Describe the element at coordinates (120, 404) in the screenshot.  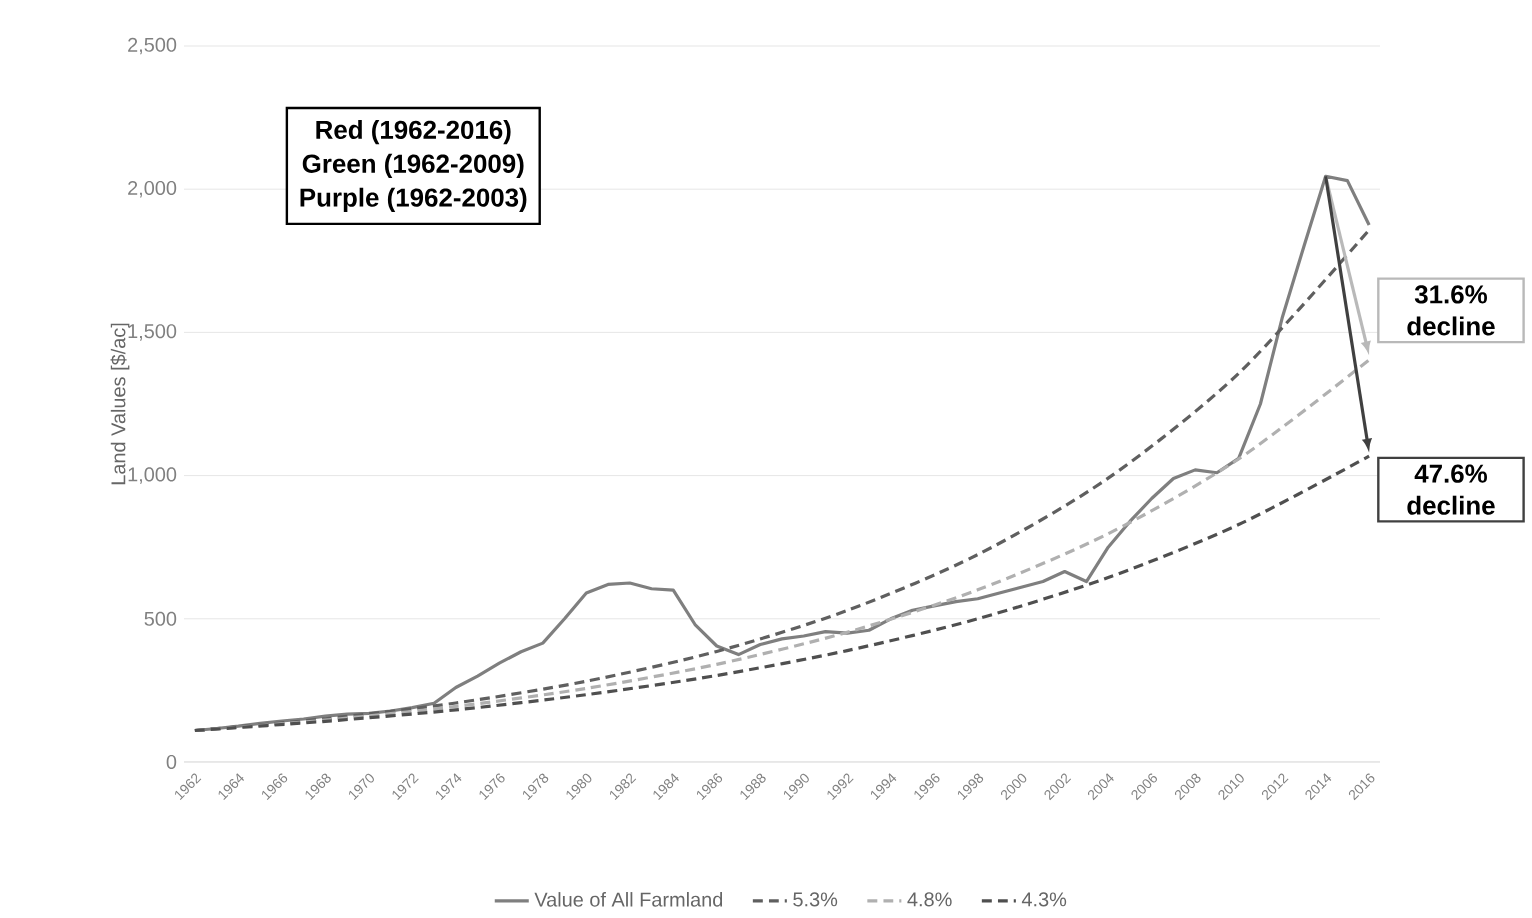
I see `y-axis-title: Land Values [$/ac]` at that location.